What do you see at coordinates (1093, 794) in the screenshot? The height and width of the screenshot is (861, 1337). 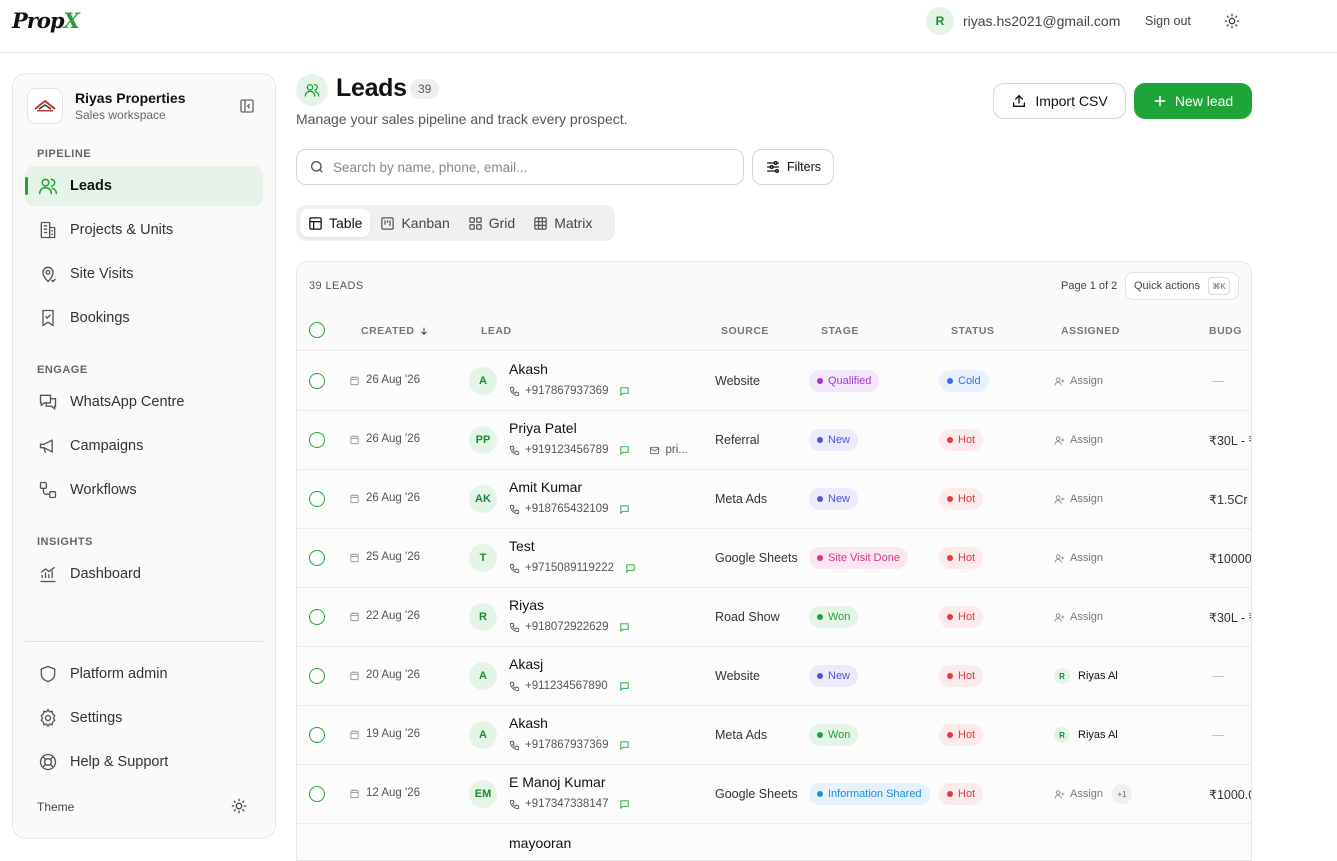 I see `assign-button: Assign +1` at bounding box center [1093, 794].